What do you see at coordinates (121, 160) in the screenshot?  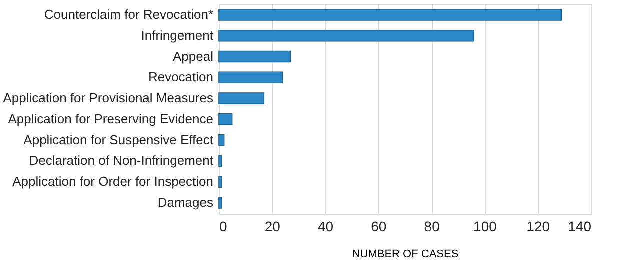 I see `y-tick-label: Declaration of Non-Infringement` at bounding box center [121, 160].